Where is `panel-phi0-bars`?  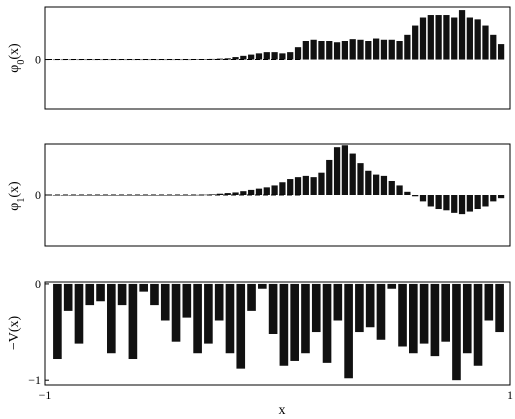 panel-phi0-bars is located at coordinates (278, 35).